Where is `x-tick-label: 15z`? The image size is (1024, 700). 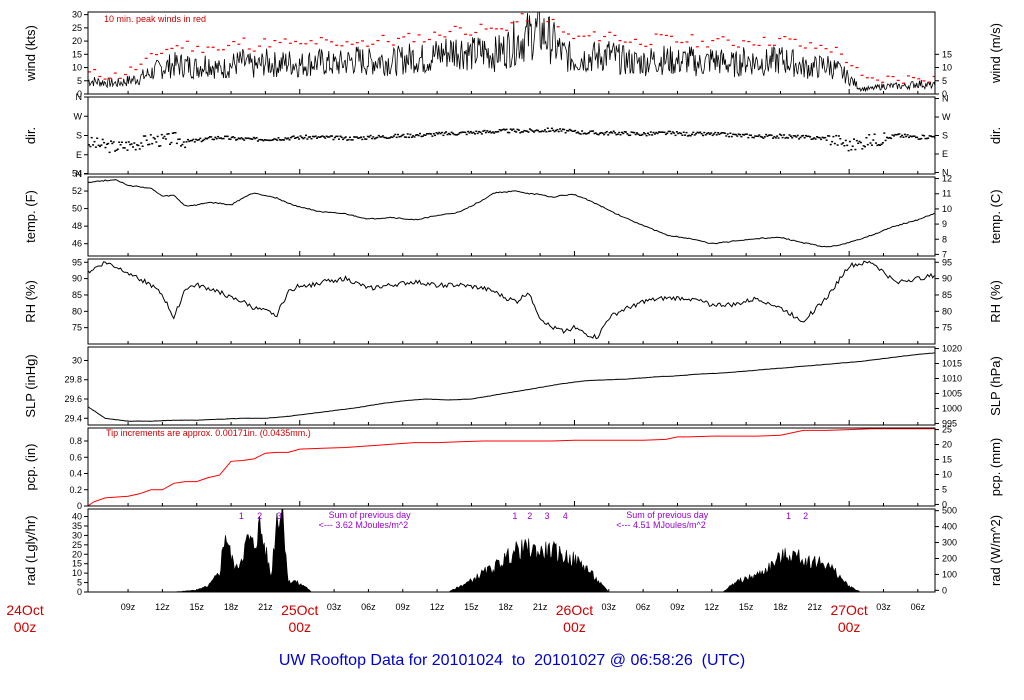 x-tick-label: 15z is located at coordinates (196, 607).